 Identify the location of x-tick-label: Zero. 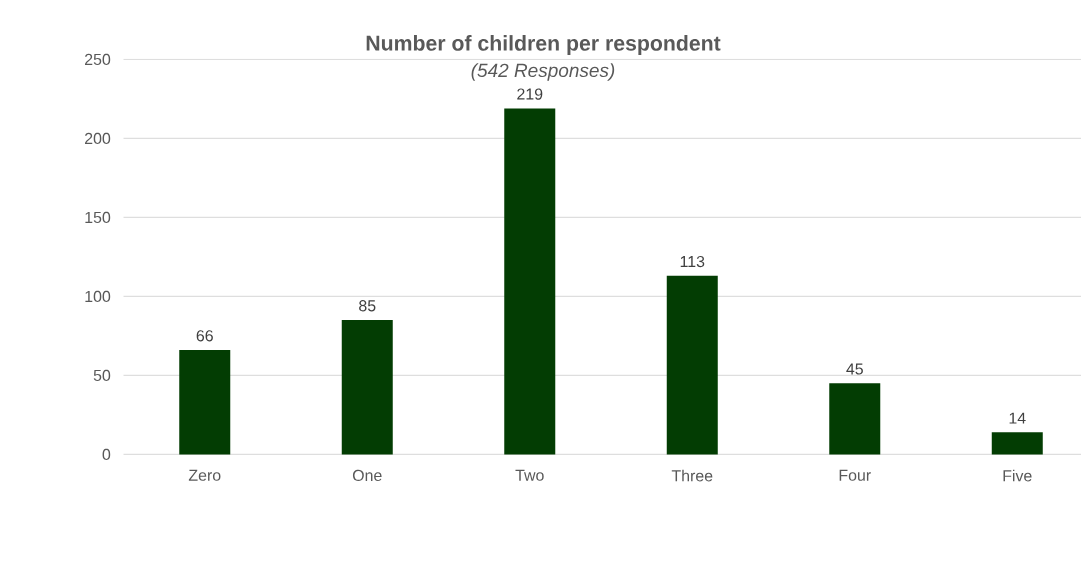
(204, 475).